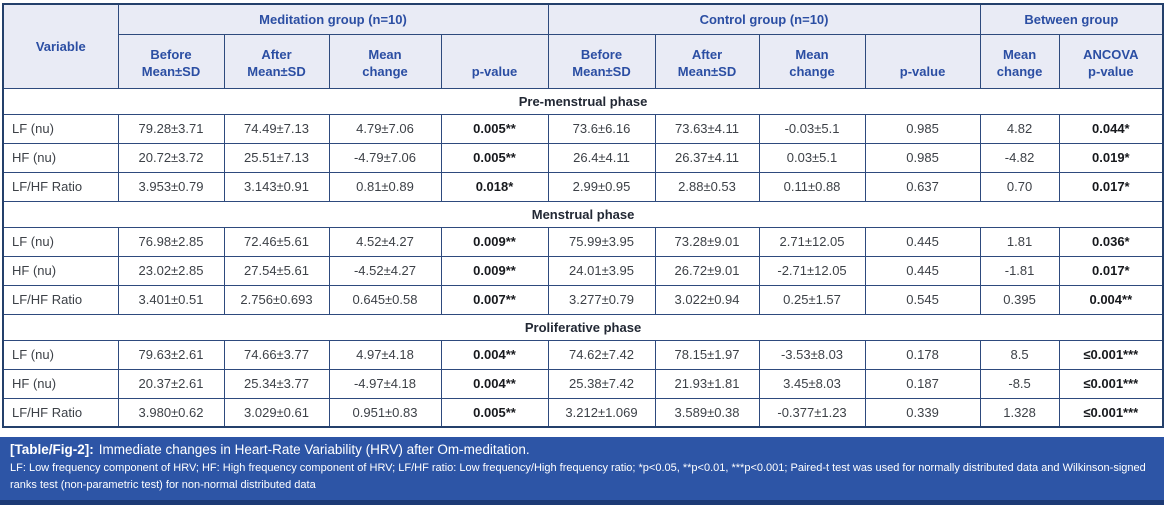  What do you see at coordinates (601, 412) in the screenshot?
I see `value-cell: 3.212±1.069` at bounding box center [601, 412].